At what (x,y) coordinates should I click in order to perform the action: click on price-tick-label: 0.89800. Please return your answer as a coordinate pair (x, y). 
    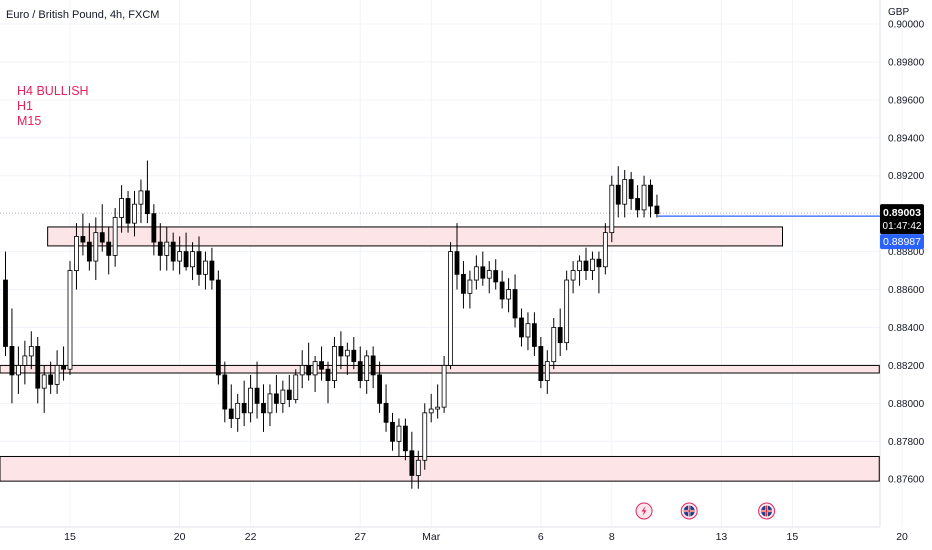
    Looking at the image, I should click on (906, 62).